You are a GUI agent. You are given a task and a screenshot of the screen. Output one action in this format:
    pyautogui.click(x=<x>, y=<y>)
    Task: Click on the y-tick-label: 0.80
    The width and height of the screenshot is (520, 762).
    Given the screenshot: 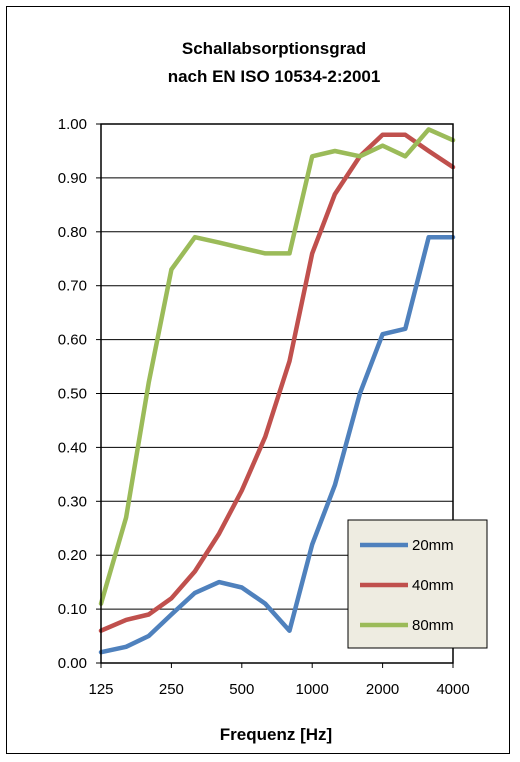 What is the action you would take?
    pyautogui.click(x=72, y=232)
    